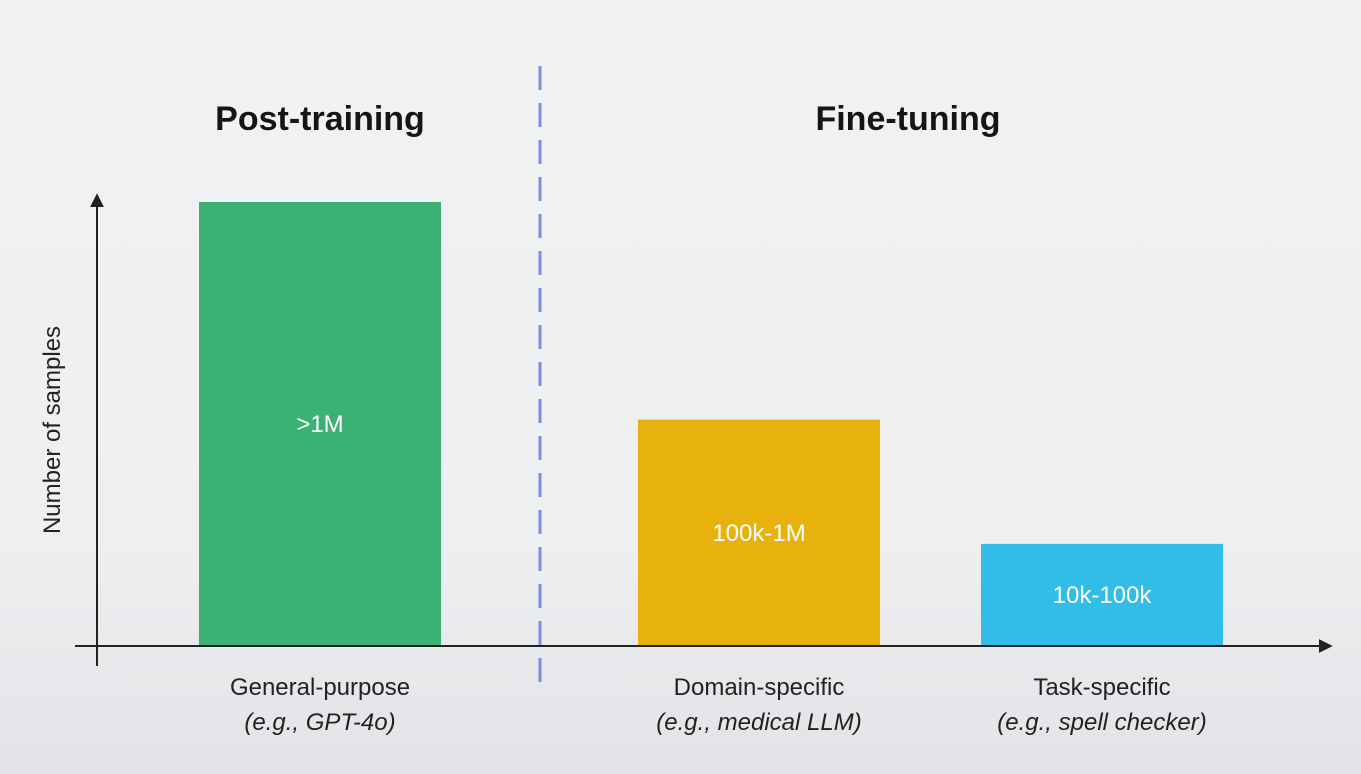  What do you see at coordinates (1101, 687) in the screenshot?
I see `category-label-task-specific: Task-specific` at bounding box center [1101, 687].